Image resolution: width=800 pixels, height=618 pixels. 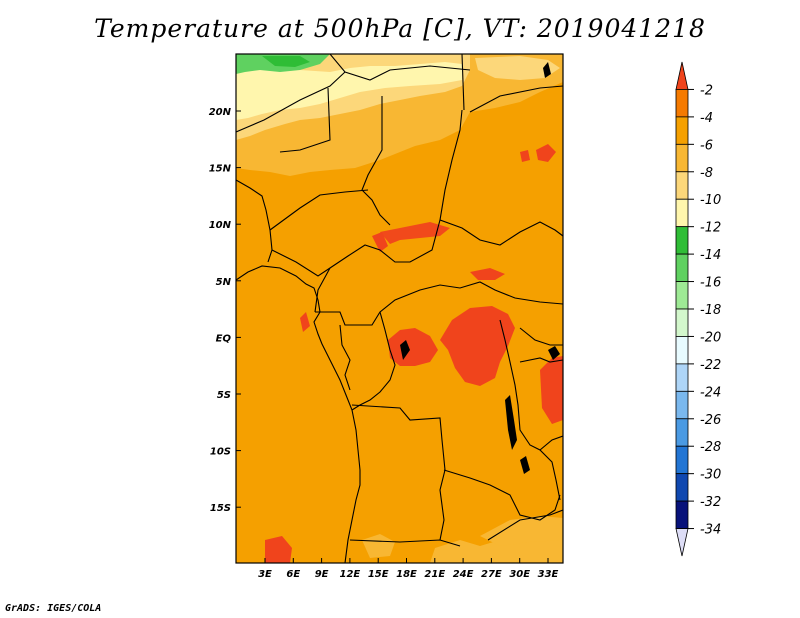 I want to click on legend-label: -20, so click(x=710, y=337).